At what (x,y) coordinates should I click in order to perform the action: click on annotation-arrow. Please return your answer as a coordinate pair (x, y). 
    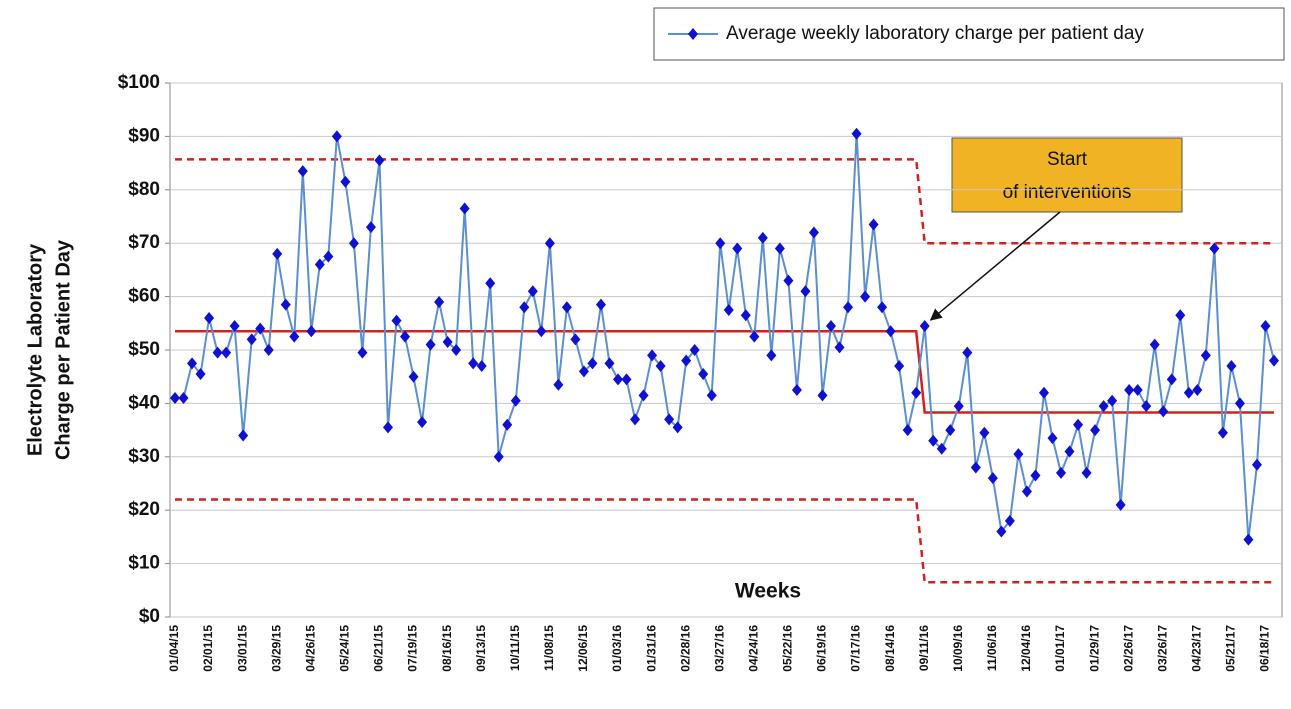
    Looking at the image, I should click on (995, 266).